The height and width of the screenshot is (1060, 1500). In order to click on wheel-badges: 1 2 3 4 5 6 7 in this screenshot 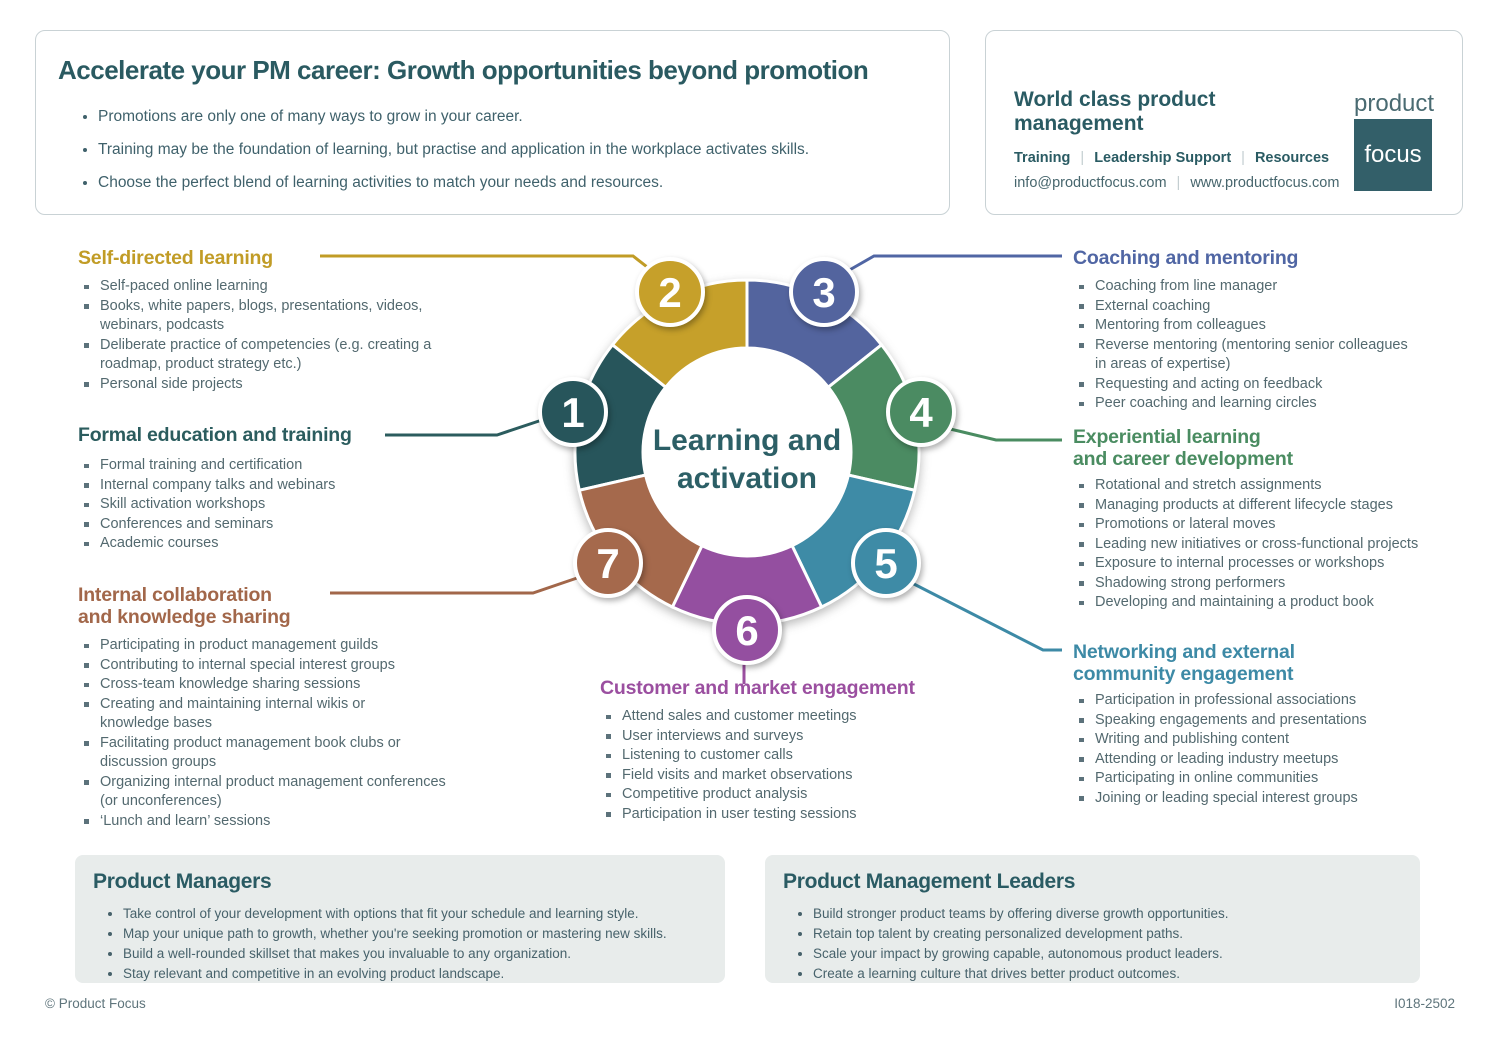, I will do `click(747, 461)`.